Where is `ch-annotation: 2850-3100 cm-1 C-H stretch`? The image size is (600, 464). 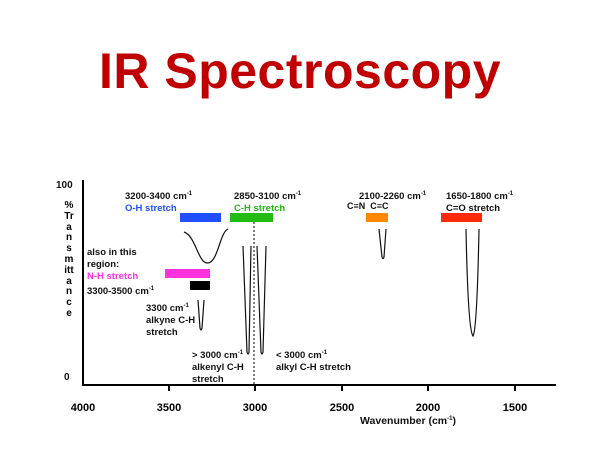 ch-annotation: 2850-3100 cm-1 C-H stretch is located at coordinates (268, 202).